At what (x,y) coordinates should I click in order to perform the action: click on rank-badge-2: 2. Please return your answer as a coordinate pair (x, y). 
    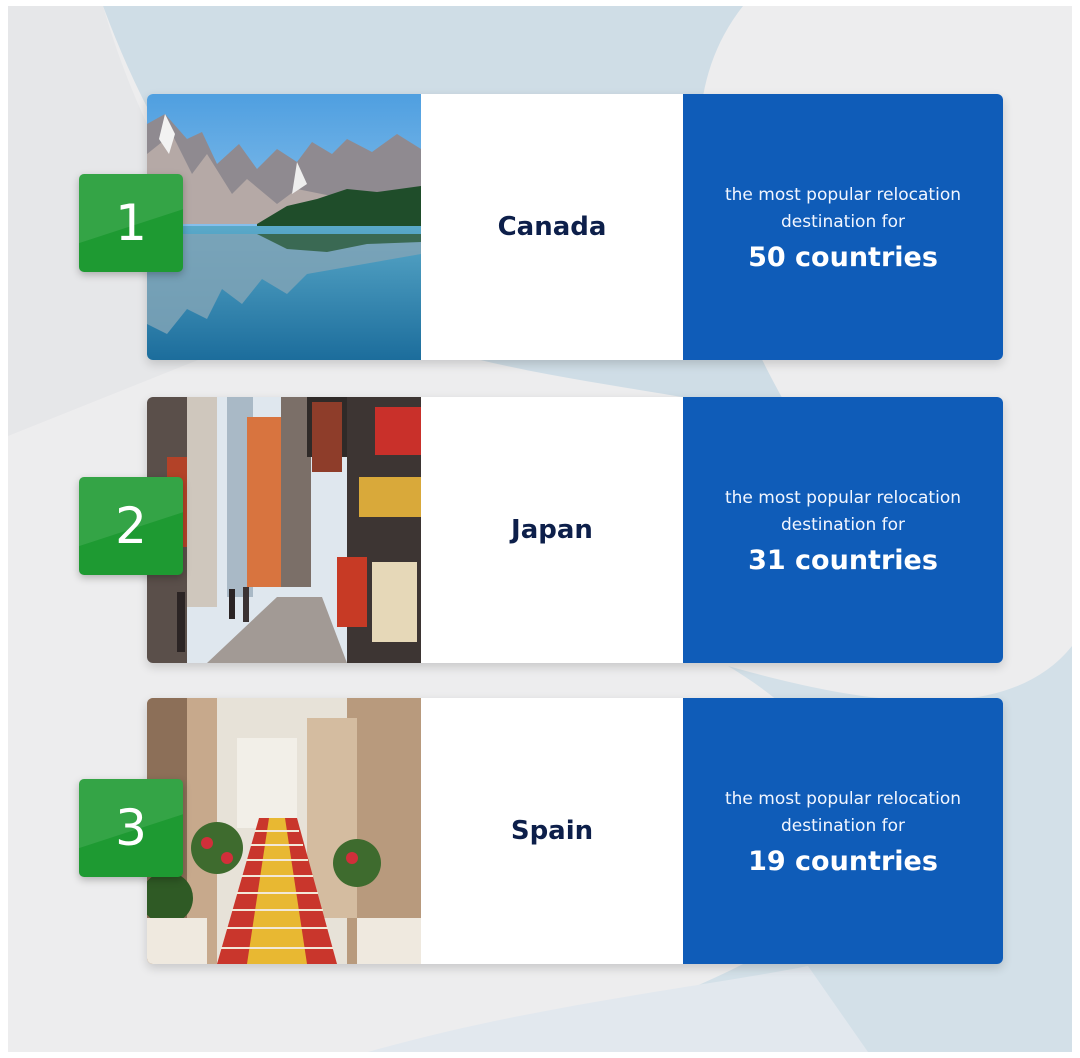
    Looking at the image, I should click on (131, 526).